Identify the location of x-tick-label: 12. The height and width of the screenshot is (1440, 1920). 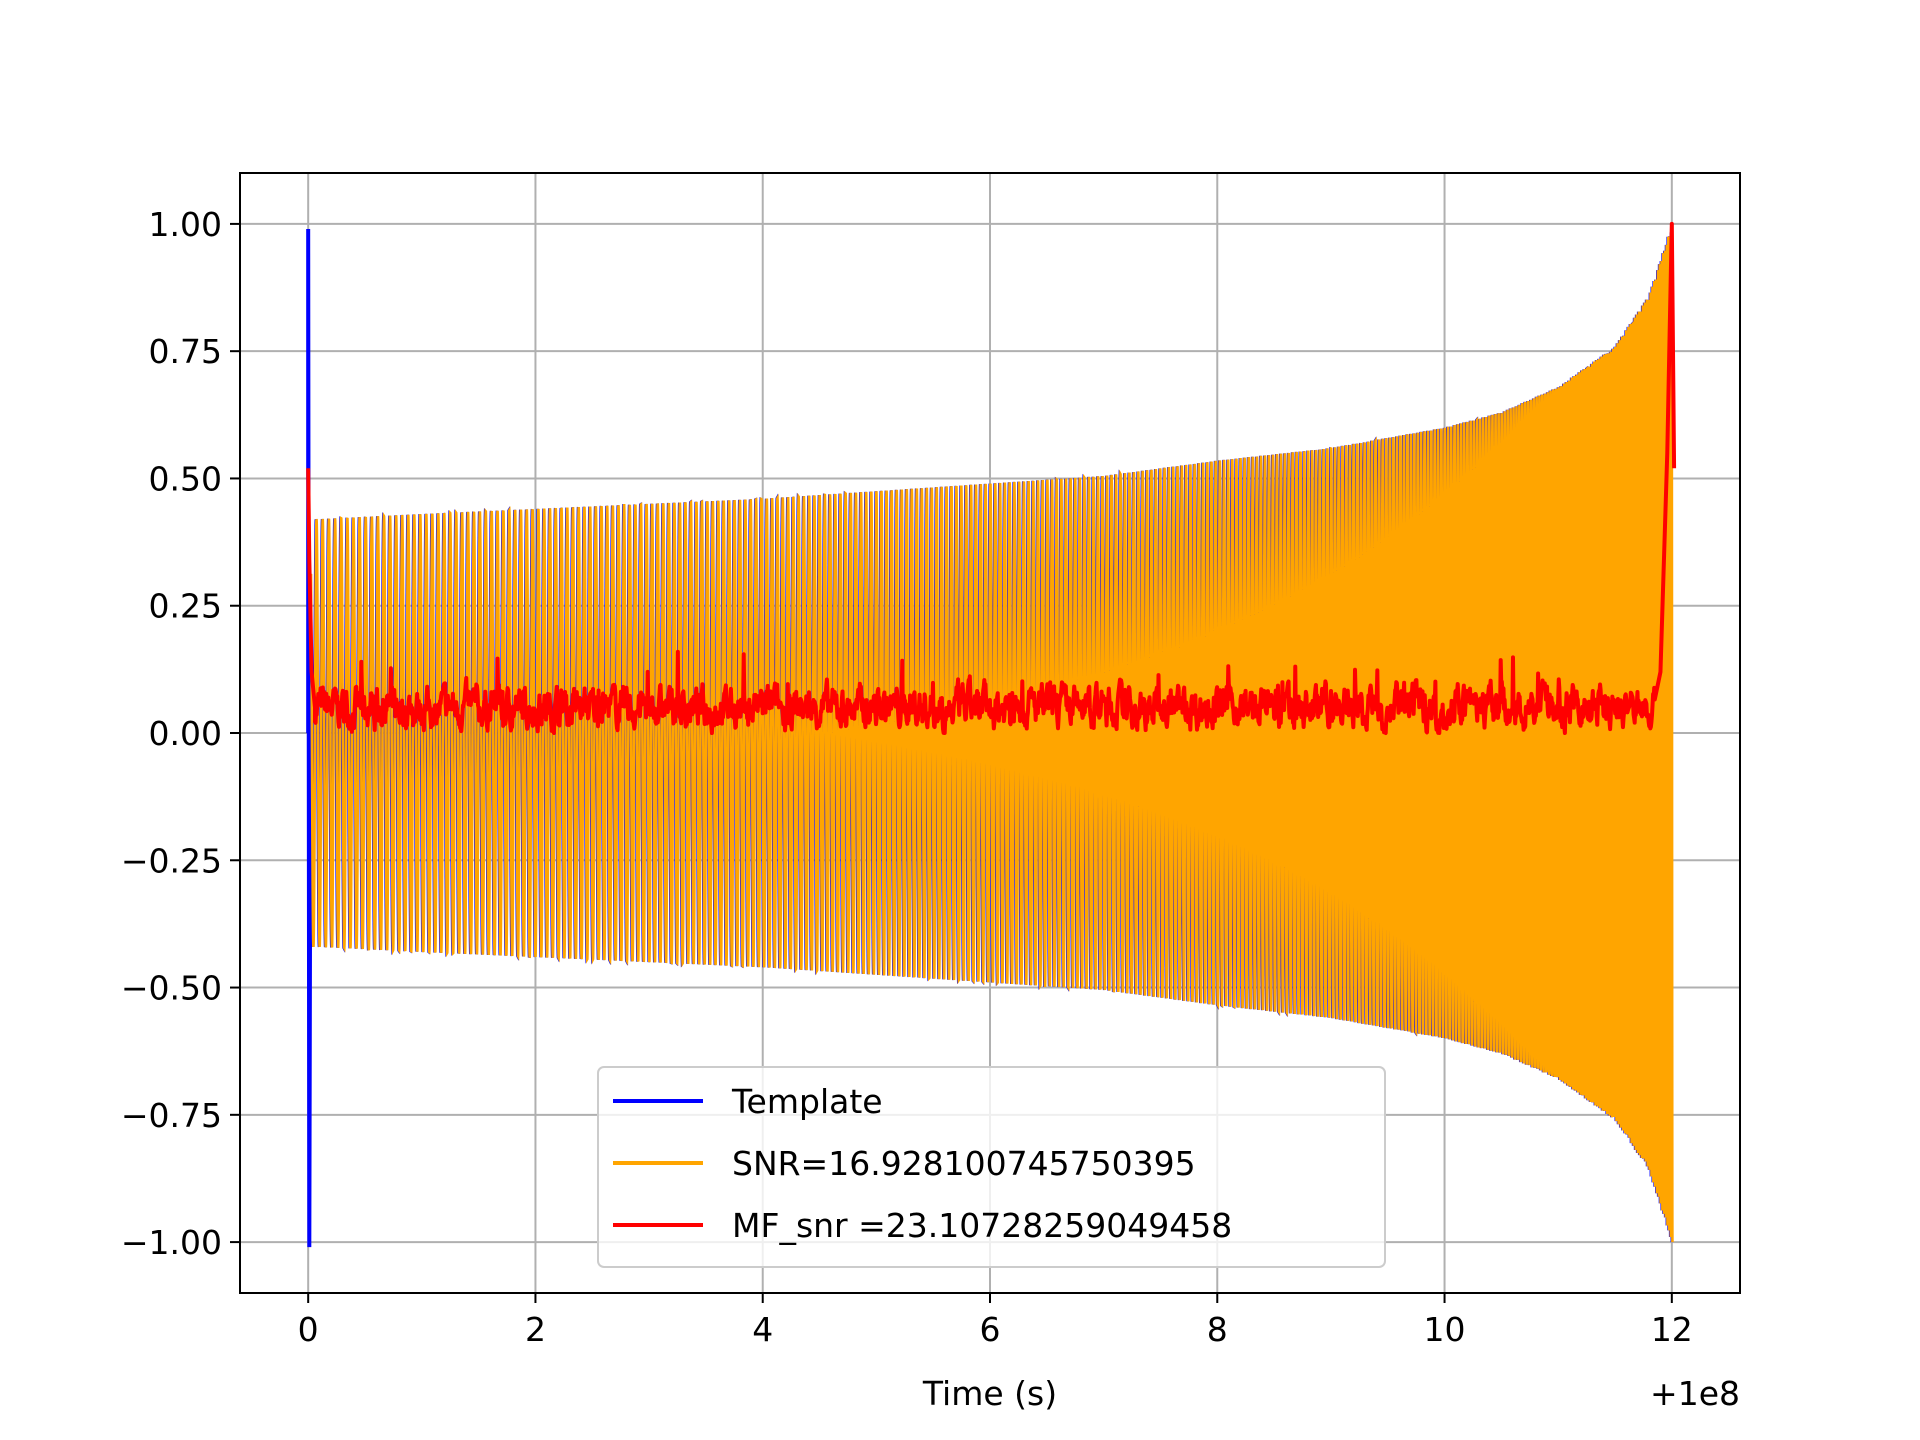
(1672, 1329).